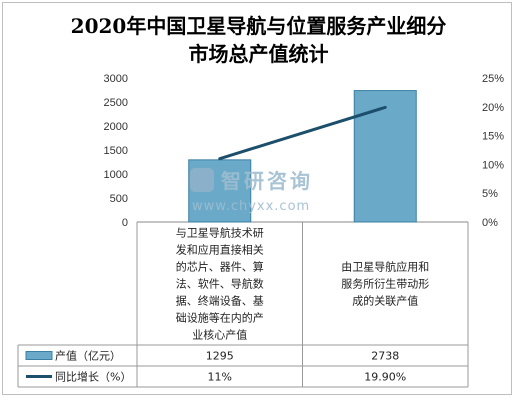 This screenshot has height=400, width=517. Describe the element at coordinates (493, 108) in the screenshot. I see `y-right-tick-label: 20%` at that location.